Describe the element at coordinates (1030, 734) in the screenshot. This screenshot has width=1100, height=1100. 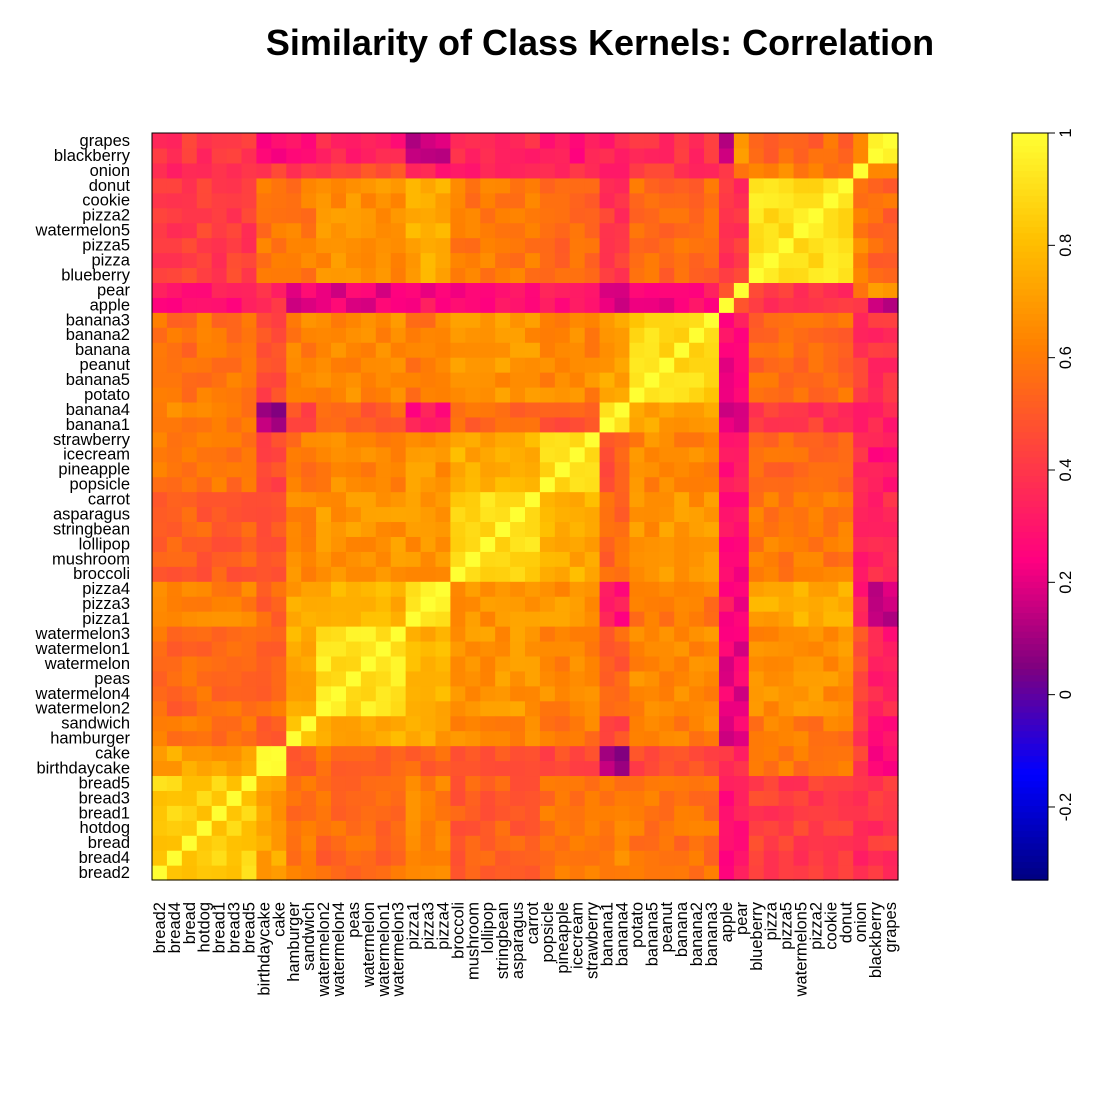
I see `colorbar-segment` at that location.